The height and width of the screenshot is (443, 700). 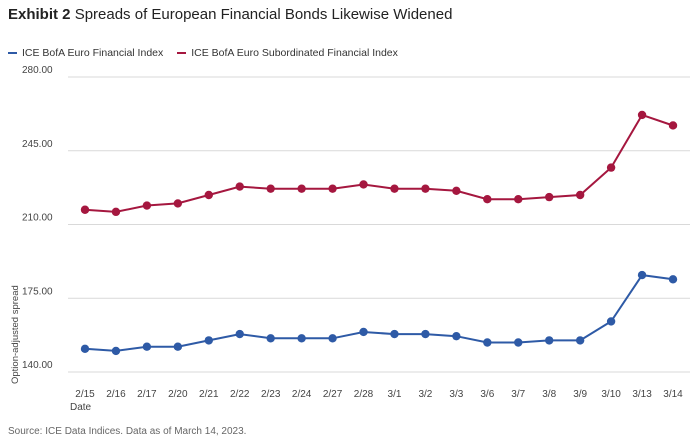 I want to click on x-tick-label: 3/8, so click(x=549, y=394).